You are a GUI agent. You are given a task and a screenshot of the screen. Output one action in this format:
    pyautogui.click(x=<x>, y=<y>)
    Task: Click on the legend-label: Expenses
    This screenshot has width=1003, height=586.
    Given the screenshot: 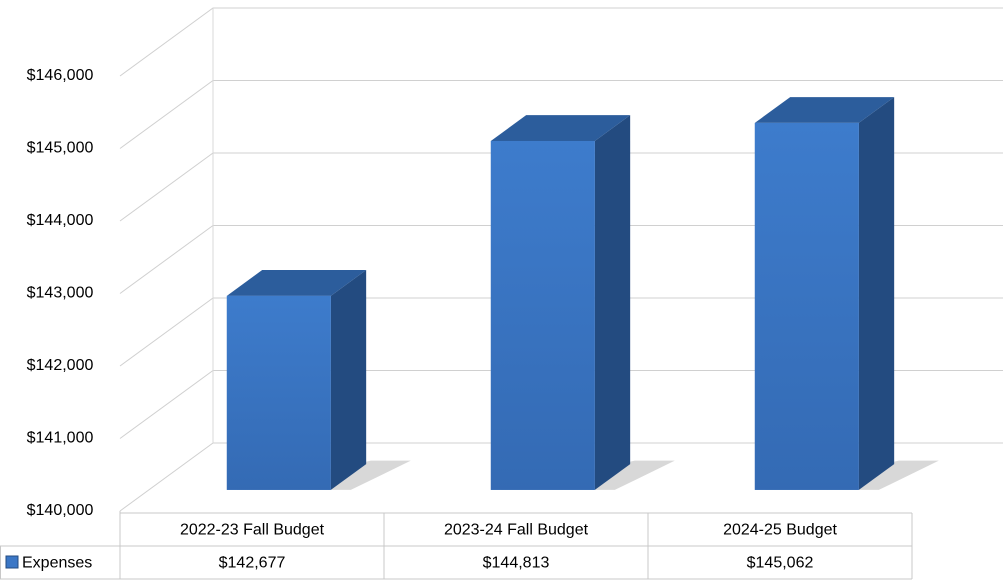 What is the action you would take?
    pyautogui.click(x=57, y=563)
    